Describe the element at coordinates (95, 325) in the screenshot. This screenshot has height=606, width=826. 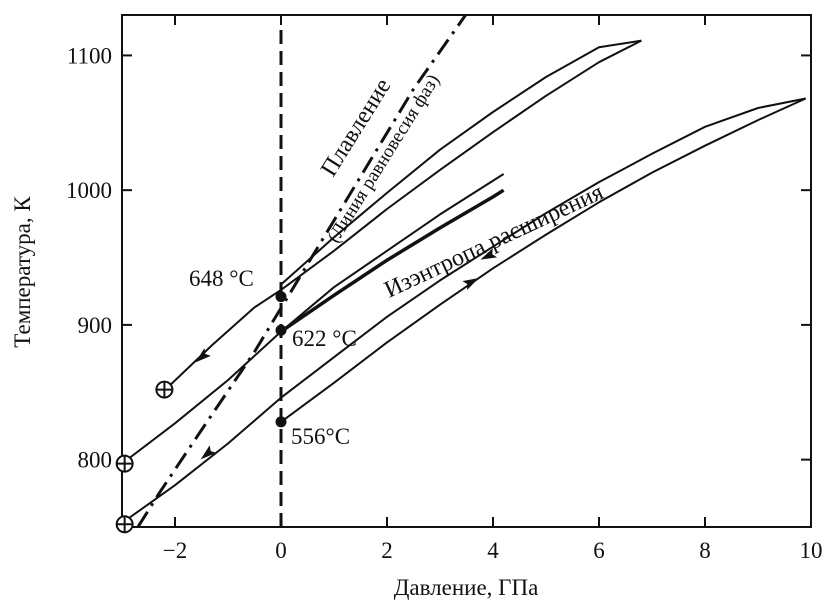
I see `y-tick-label: 900` at that location.